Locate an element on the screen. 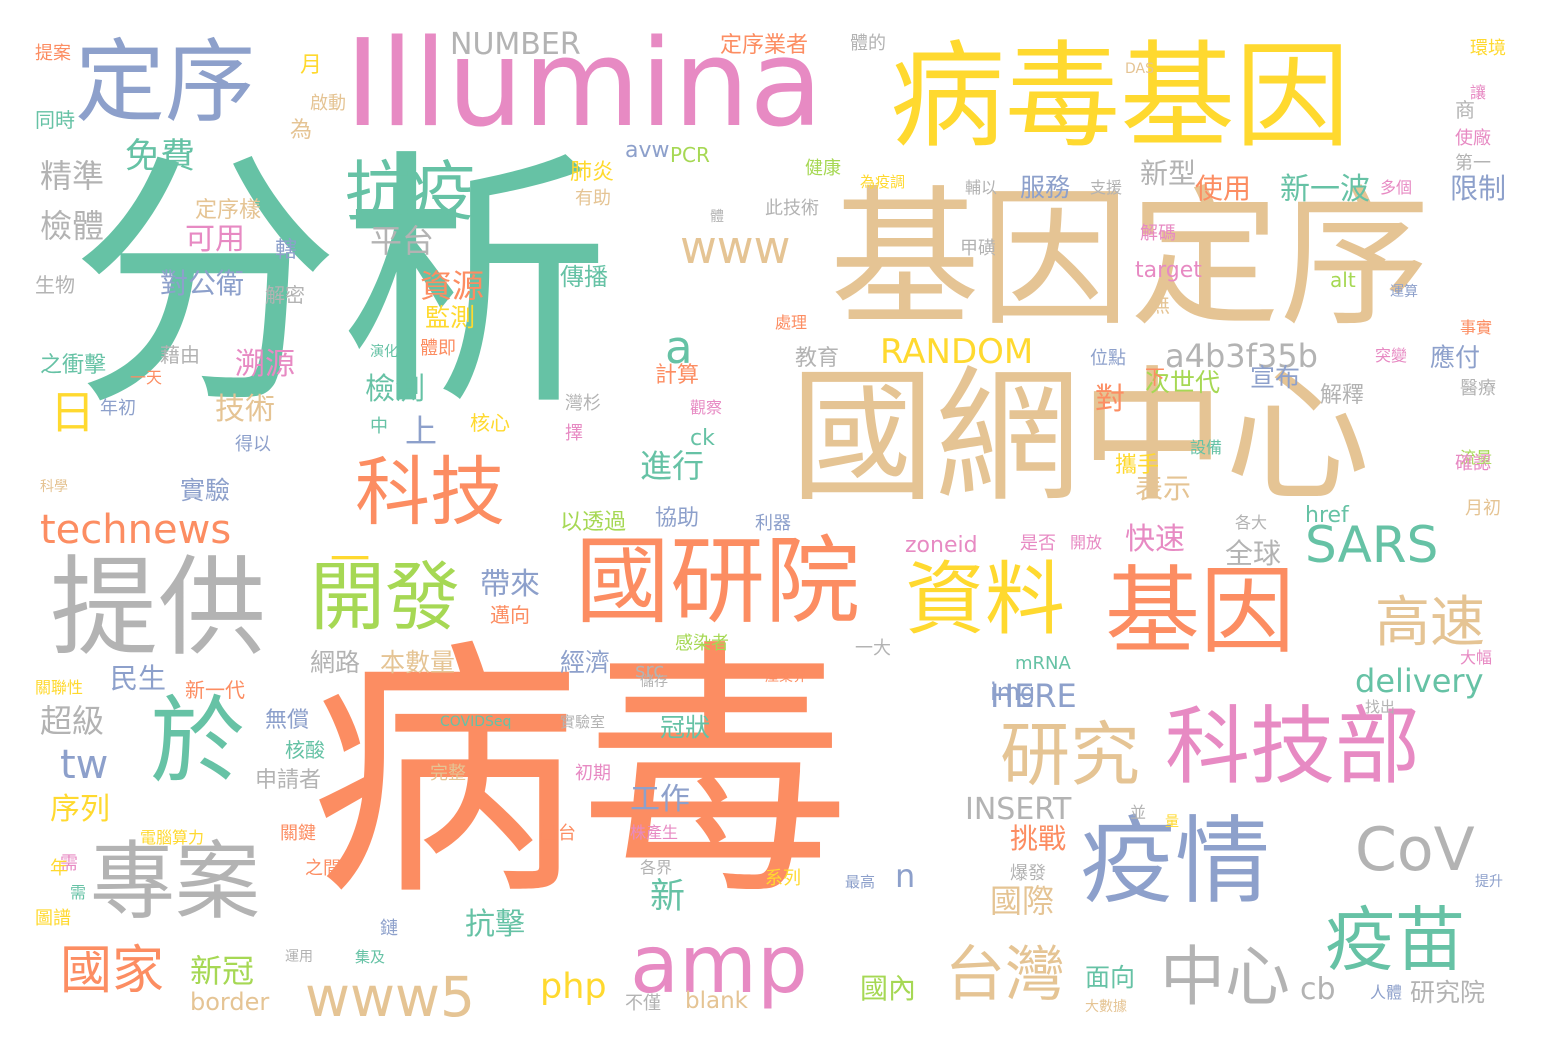 The image size is (1548, 1052). cloud-word: zoneid is located at coordinates (941, 545).